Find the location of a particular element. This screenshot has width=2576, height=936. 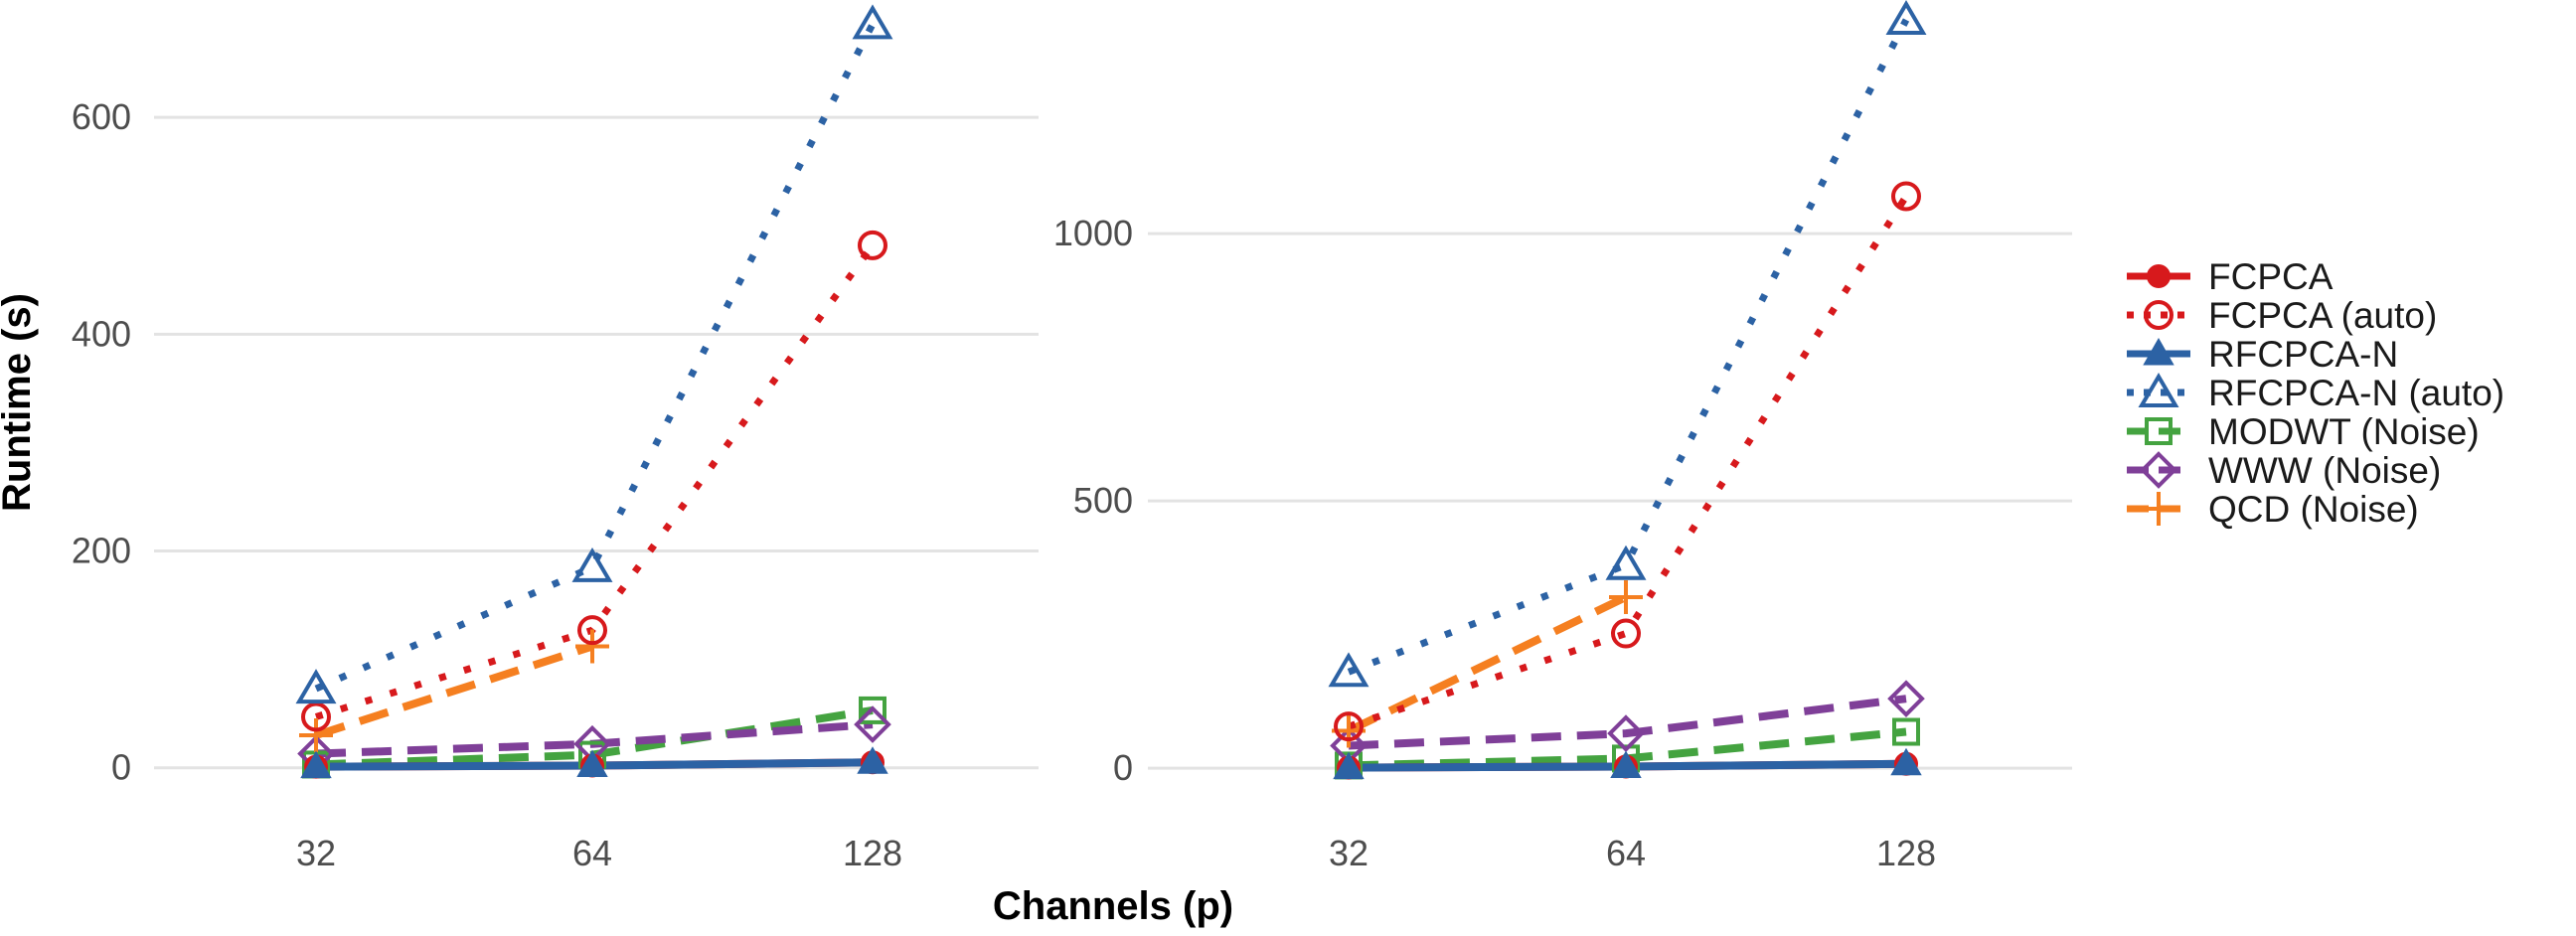

legend-item-modwt-noise: MODWT (Noise) is located at coordinates (2303, 431).